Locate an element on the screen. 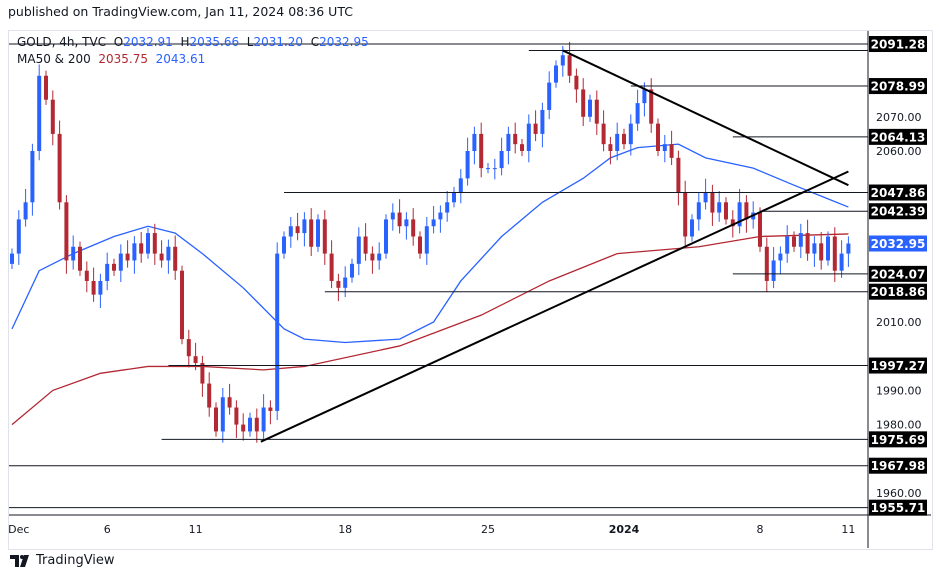 Image resolution: width=939 pixels, height=579 pixels. time-tick-label: 8 is located at coordinates (760, 529).